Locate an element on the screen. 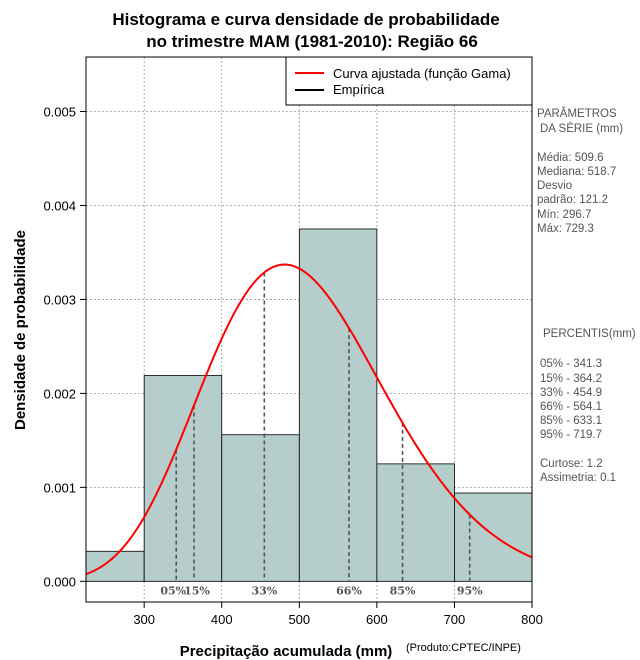 The image size is (640, 660). percentile-line: 33% - 454.9 is located at coordinates (571, 393).